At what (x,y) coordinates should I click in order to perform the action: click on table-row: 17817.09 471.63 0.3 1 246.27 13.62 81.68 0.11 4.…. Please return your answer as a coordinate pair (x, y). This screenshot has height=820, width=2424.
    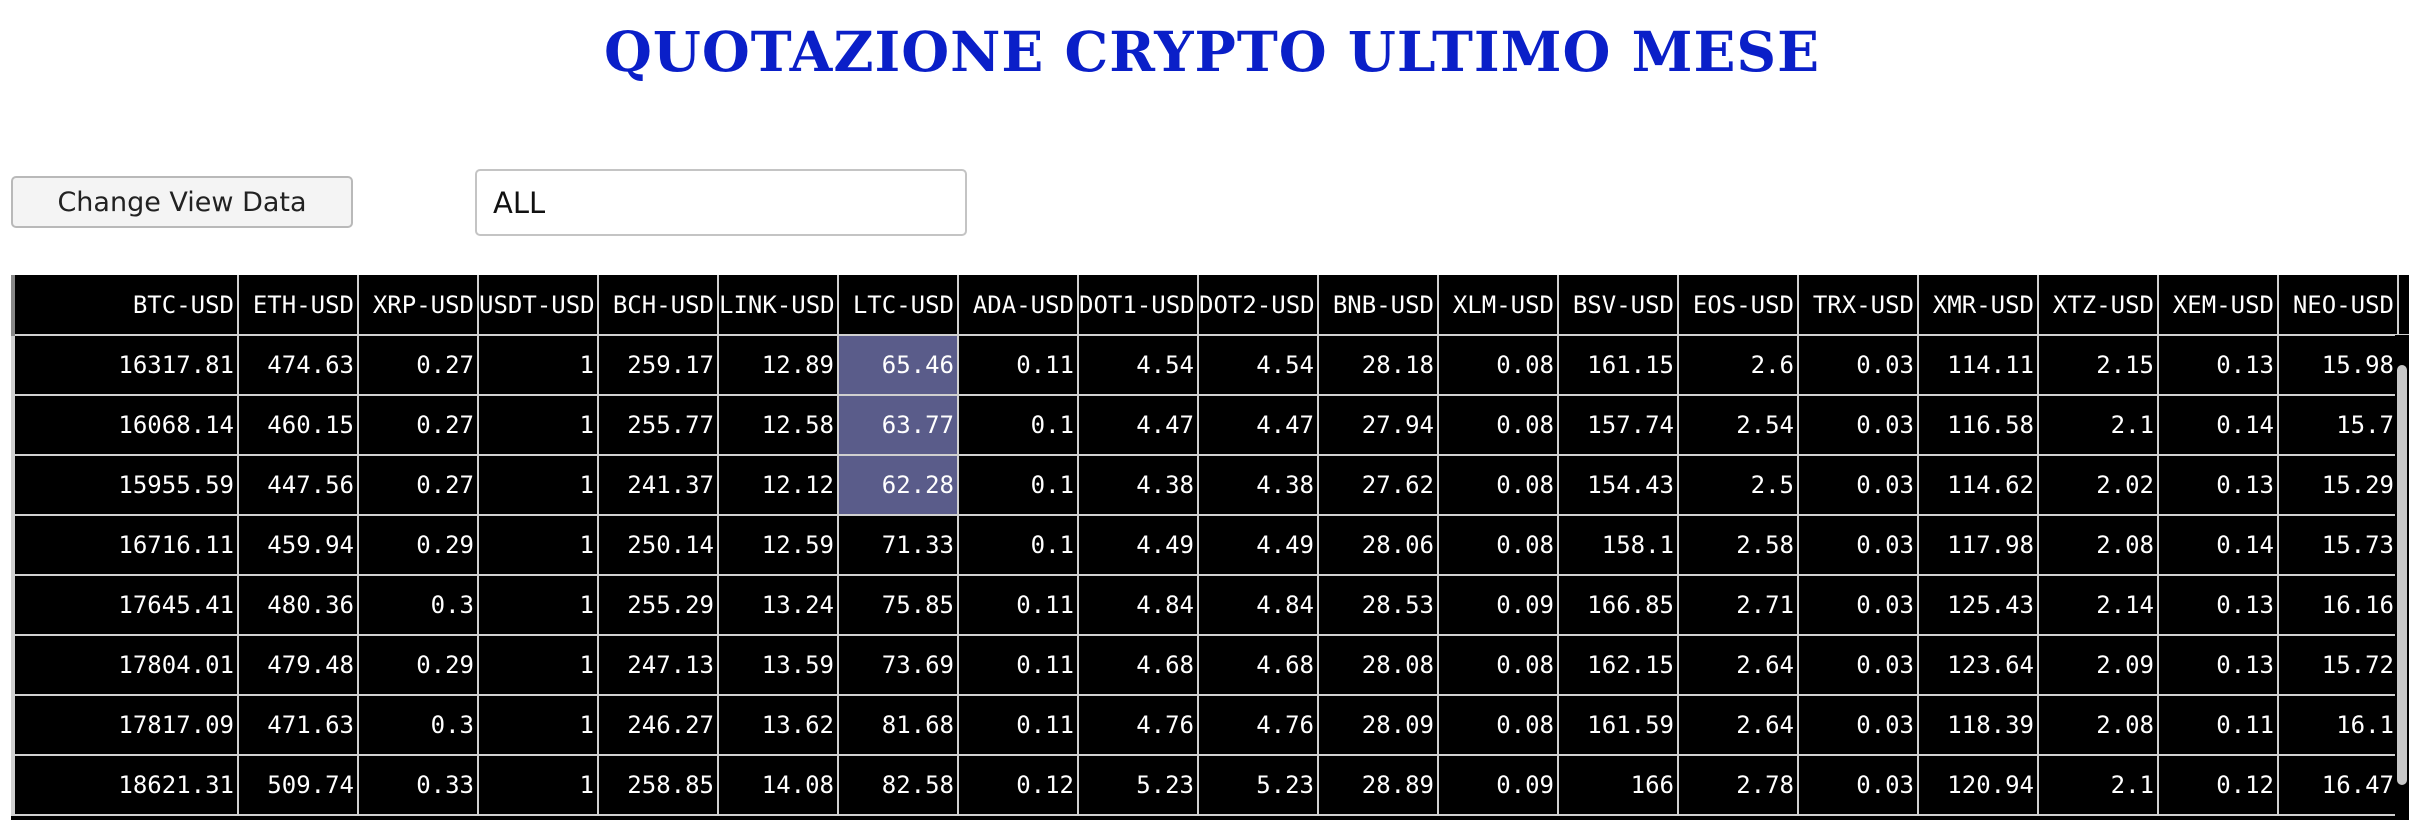
    Looking at the image, I should click on (1210, 725).